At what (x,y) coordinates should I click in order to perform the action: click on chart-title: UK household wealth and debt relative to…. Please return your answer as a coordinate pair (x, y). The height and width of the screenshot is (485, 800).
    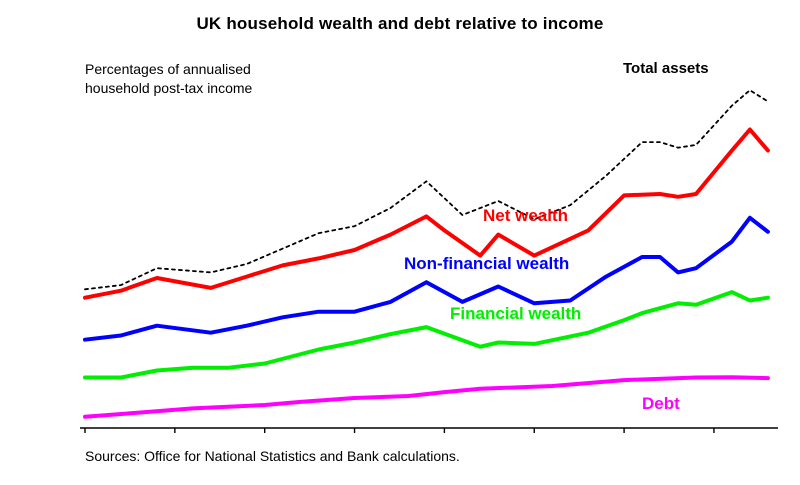
    Looking at the image, I should click on (400, 23).